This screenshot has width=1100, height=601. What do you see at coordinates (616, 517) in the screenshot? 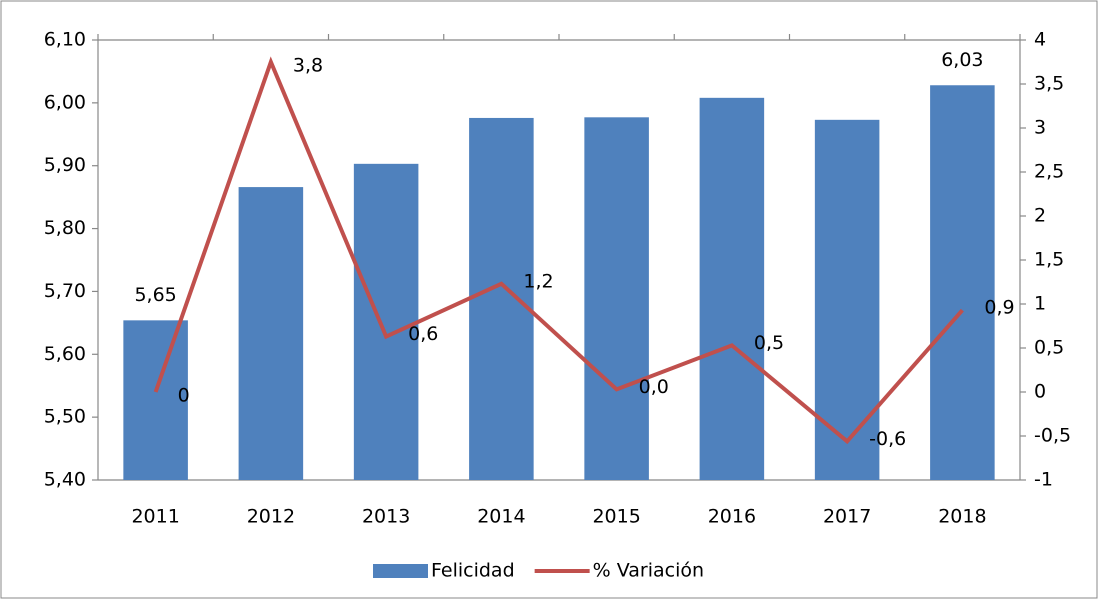
I see `x-tick-label: 2015` at bounding box center [616, 517].